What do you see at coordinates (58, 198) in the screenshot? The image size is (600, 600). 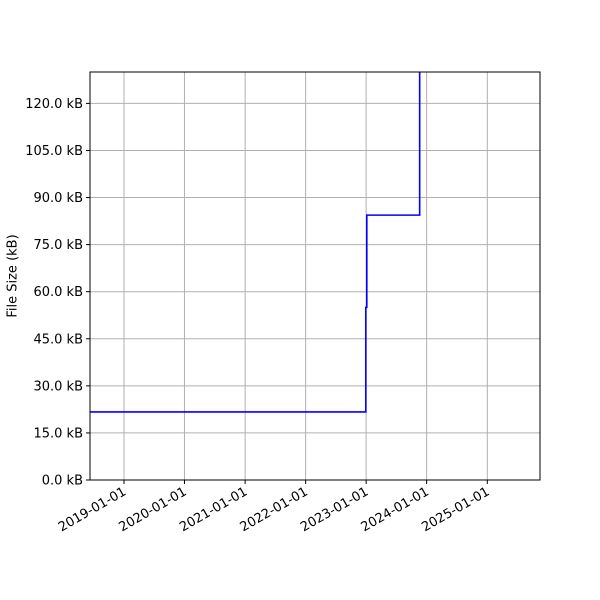 I see `y-tick-label: 90.0 kB` at bounding box center [58, 198].